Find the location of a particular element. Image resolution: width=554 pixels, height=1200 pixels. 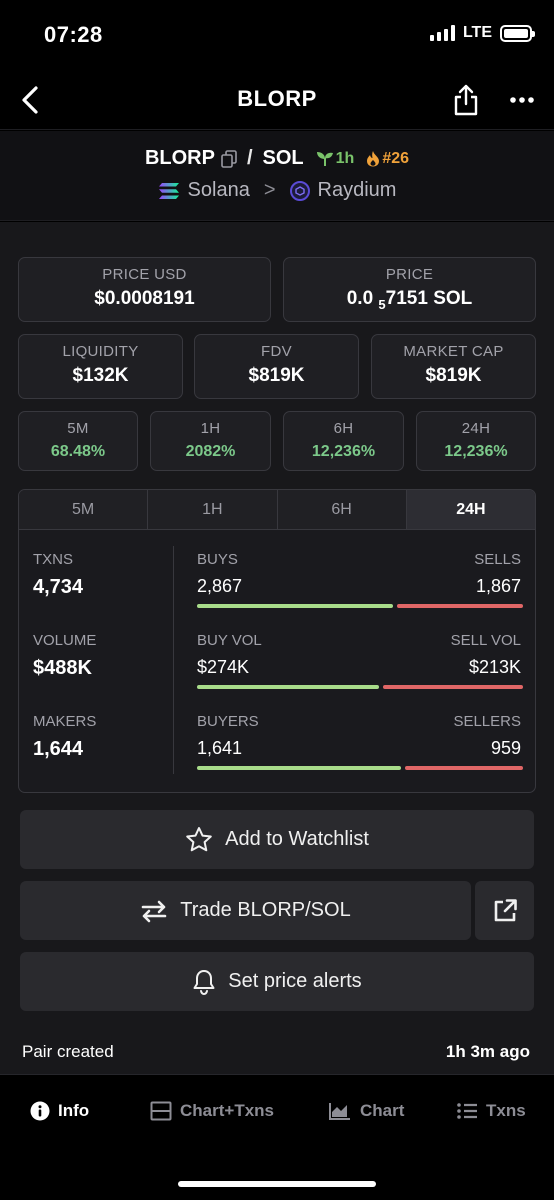

nav-bar: BLORP is located at coordinates (277, 100).